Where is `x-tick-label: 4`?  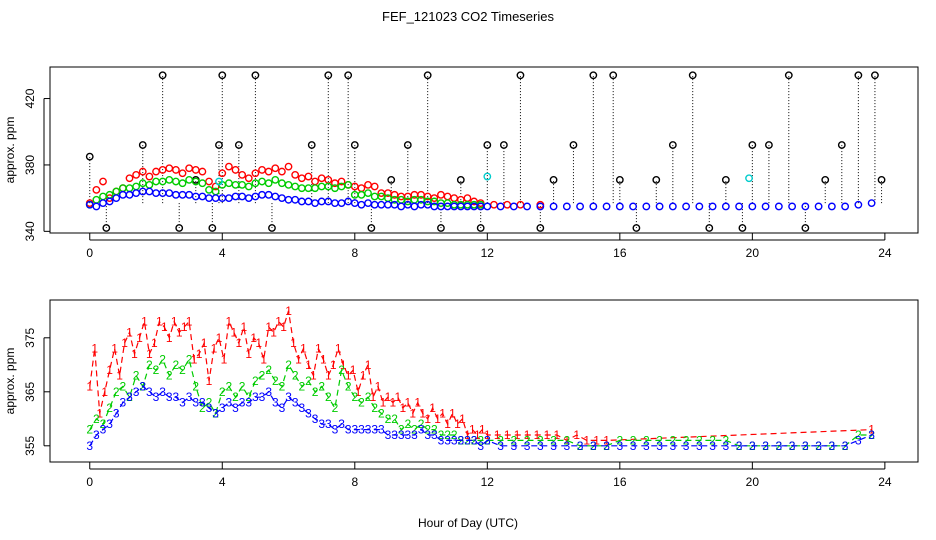 x-tick-label: 4 is located at coordinates (222, 482).